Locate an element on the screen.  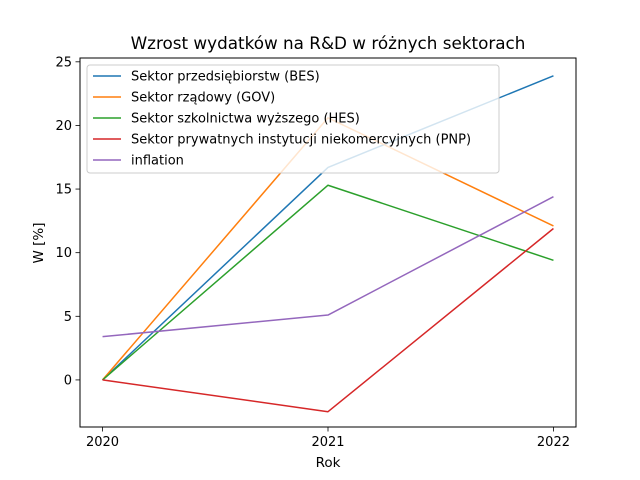
y-axis: 0 5 10 15 20 25 is located at coordinates (67, 221).